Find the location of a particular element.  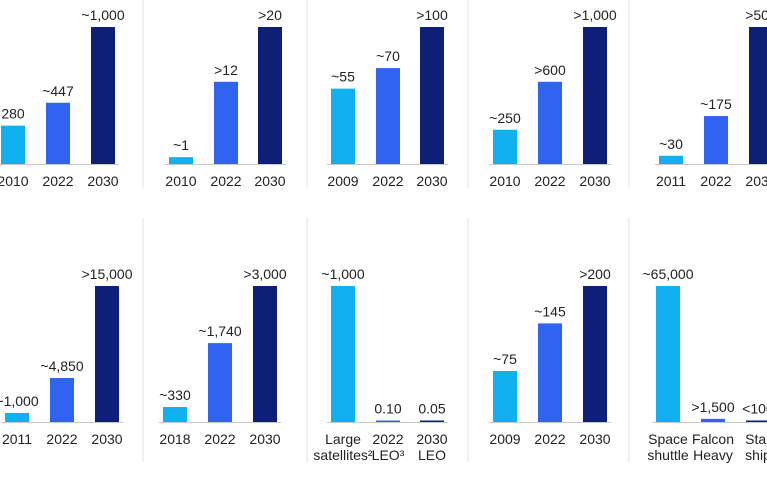

bar-chart-panel: ~75 2009 ~145 2022 >200 2030 is located at coordinates (550, 356).